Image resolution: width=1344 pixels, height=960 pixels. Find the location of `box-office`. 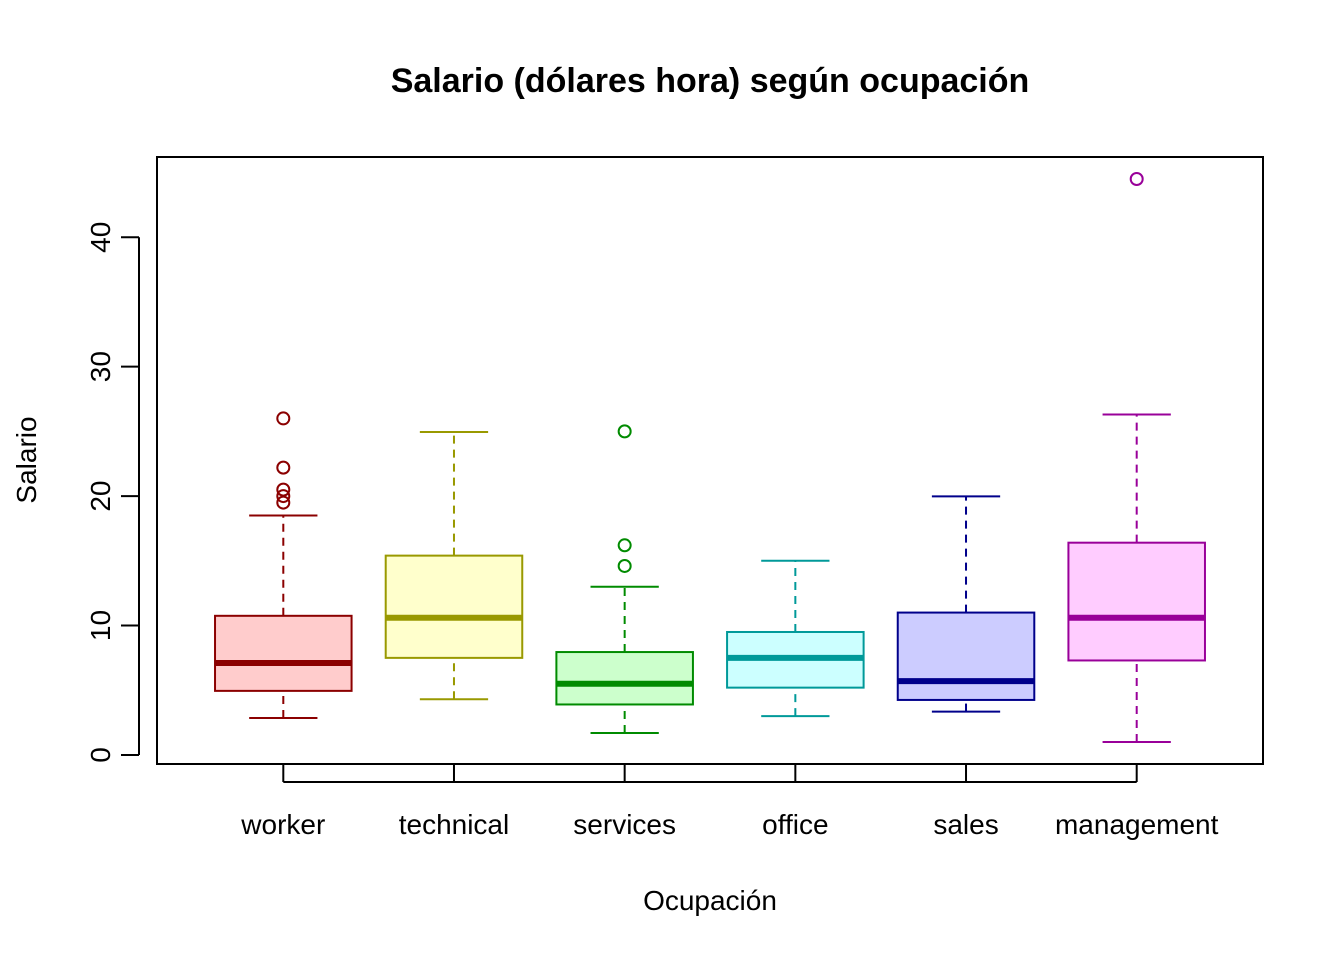

box-office is located at coordinates (795, 638).